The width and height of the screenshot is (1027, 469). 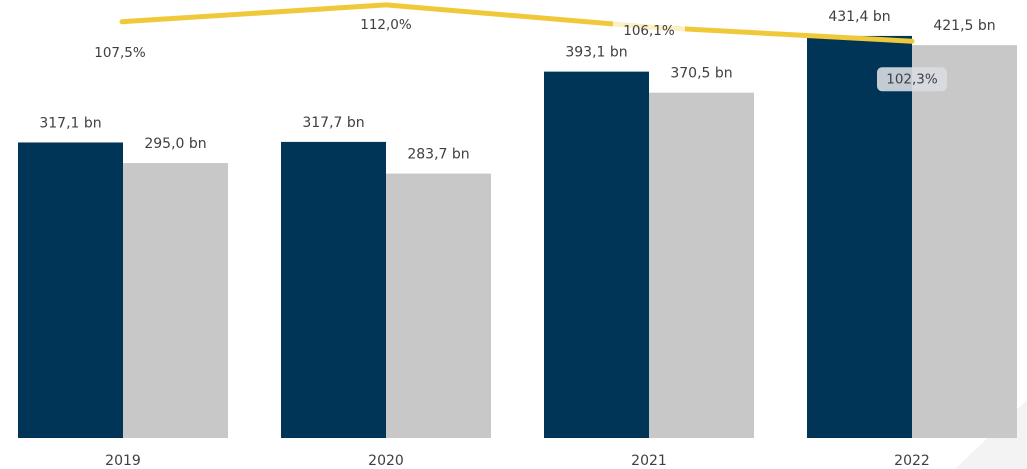 I want to click on ratio-label: 112,0%, so click(x=386, y=25).